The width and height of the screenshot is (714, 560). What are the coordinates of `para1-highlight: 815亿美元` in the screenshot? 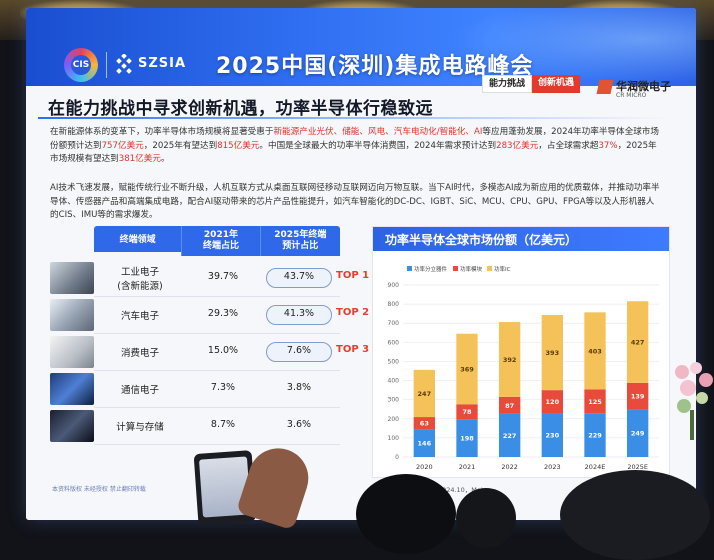 It's located at (238, 145).